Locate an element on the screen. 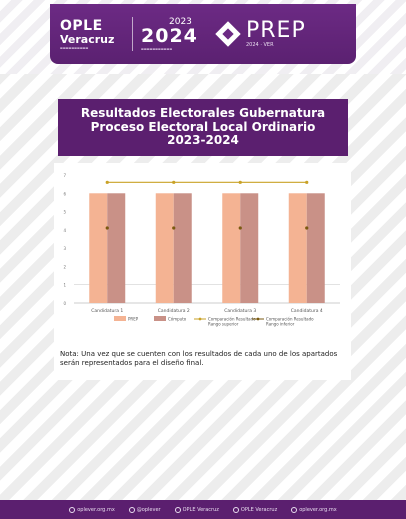 This screenshot has width=406, height=519. prep-logo-subtext: 2024 · VER is located at coordinates (260, 45).